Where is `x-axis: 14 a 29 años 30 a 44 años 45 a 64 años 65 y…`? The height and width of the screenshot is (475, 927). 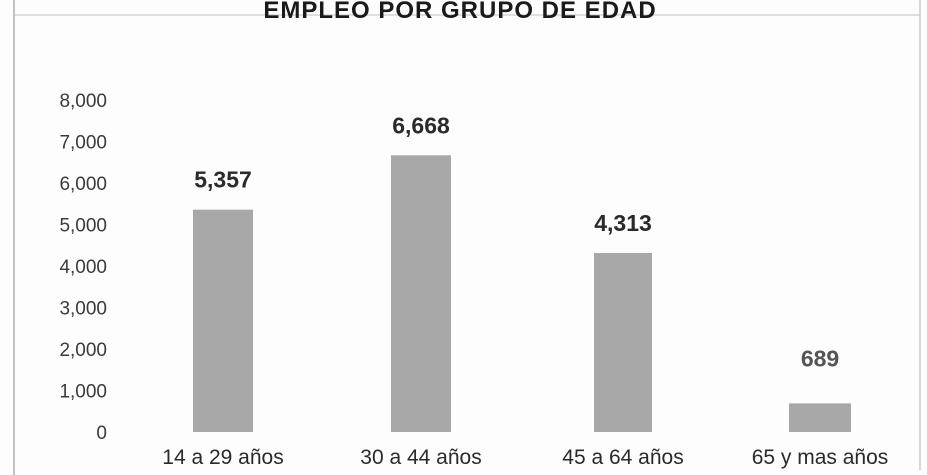
x-axis: 14 a 29 años 30 a 44 años 45 a 64 años 65 y… is located at coordinates (525, 457).